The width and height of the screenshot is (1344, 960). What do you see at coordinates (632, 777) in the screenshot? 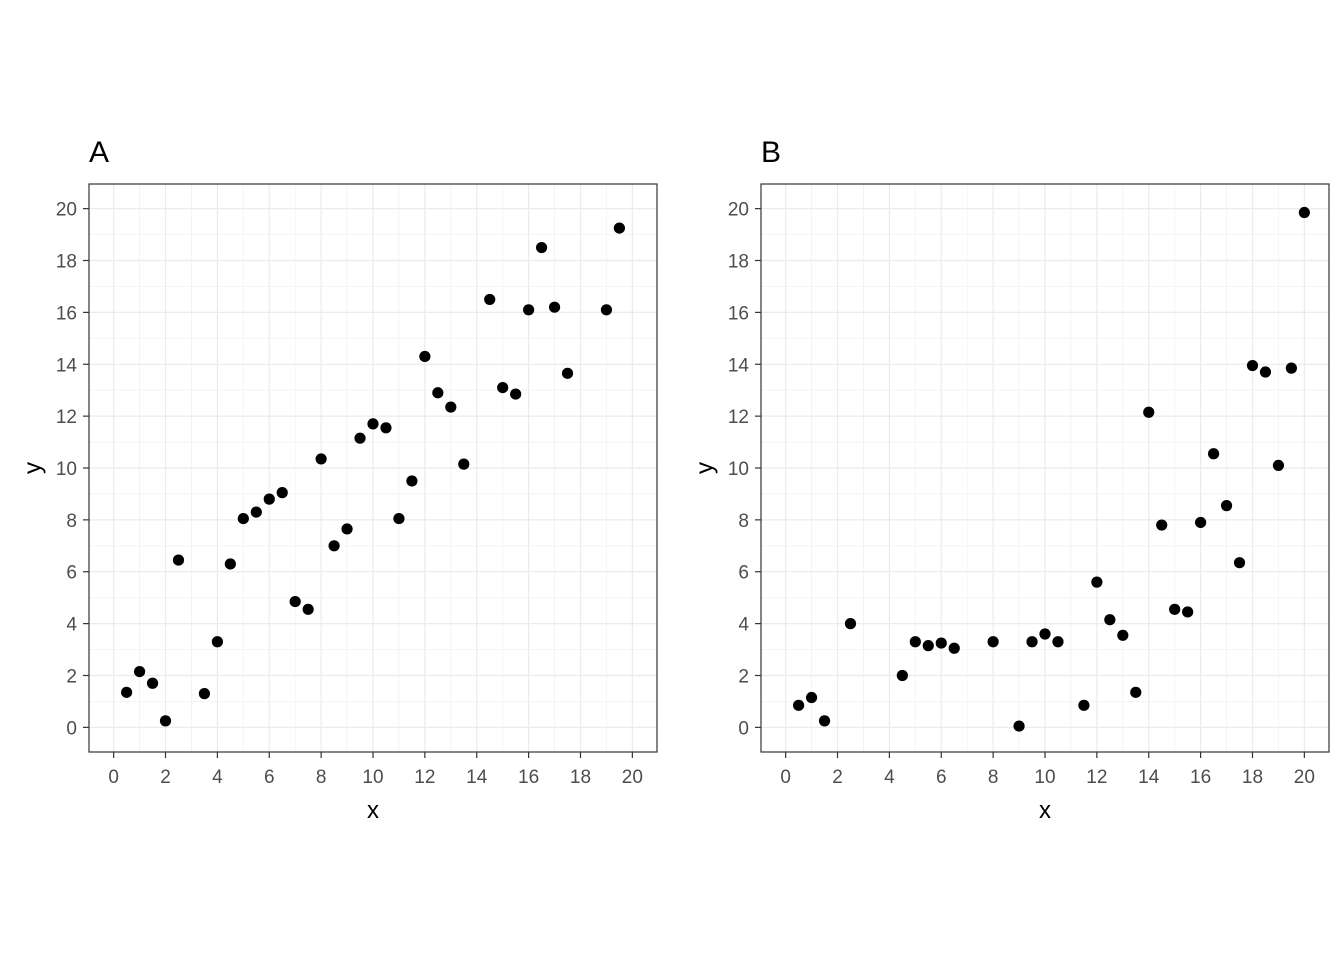
I see `x-tick-label: 20` at bounding box center [632, 777].